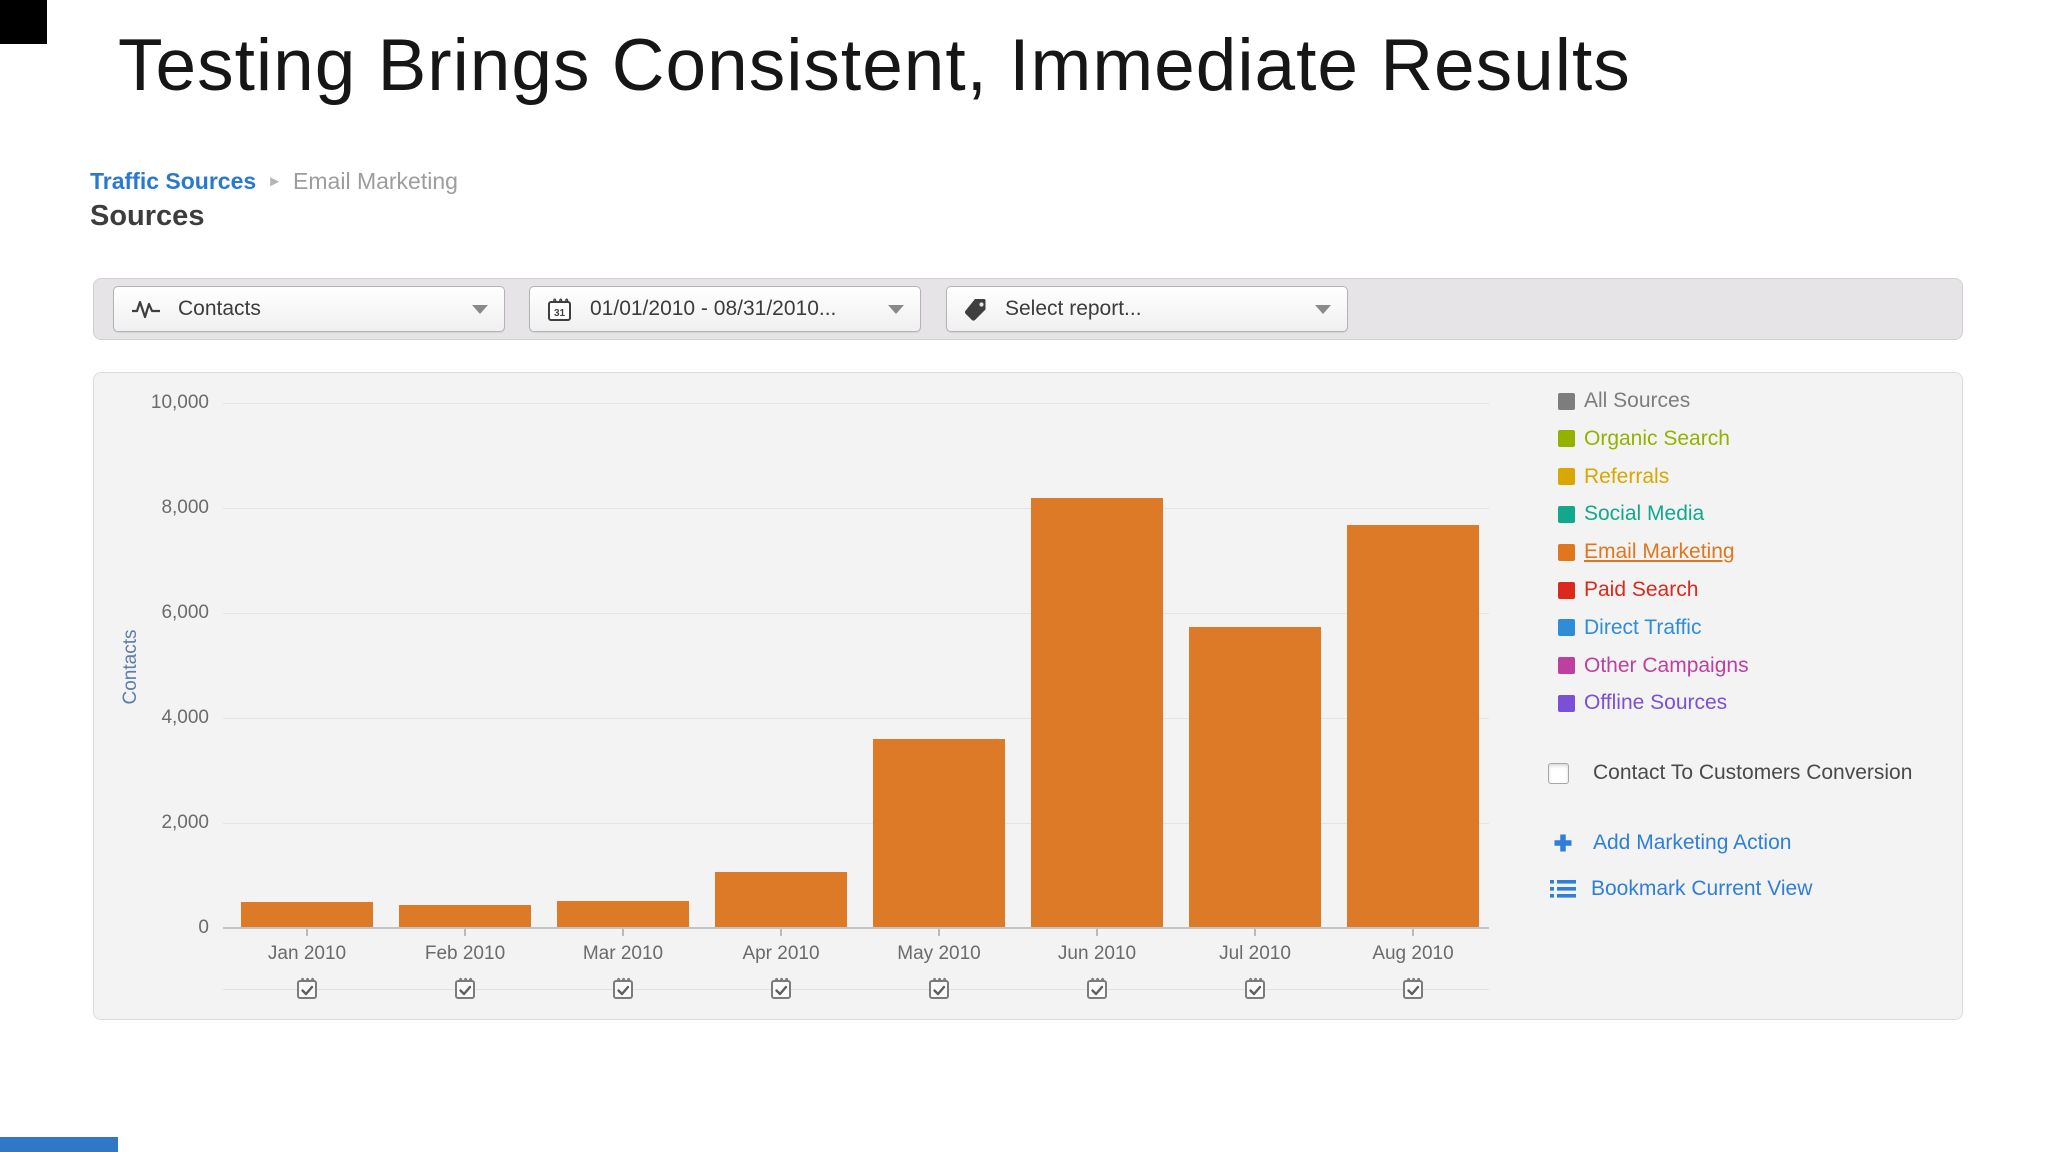 This screenshot has width=2048, height=1152. Describe the element at coordinates (219, 308) in the screenshot. I see `metric-dropdown-label: Contacts` at that location.